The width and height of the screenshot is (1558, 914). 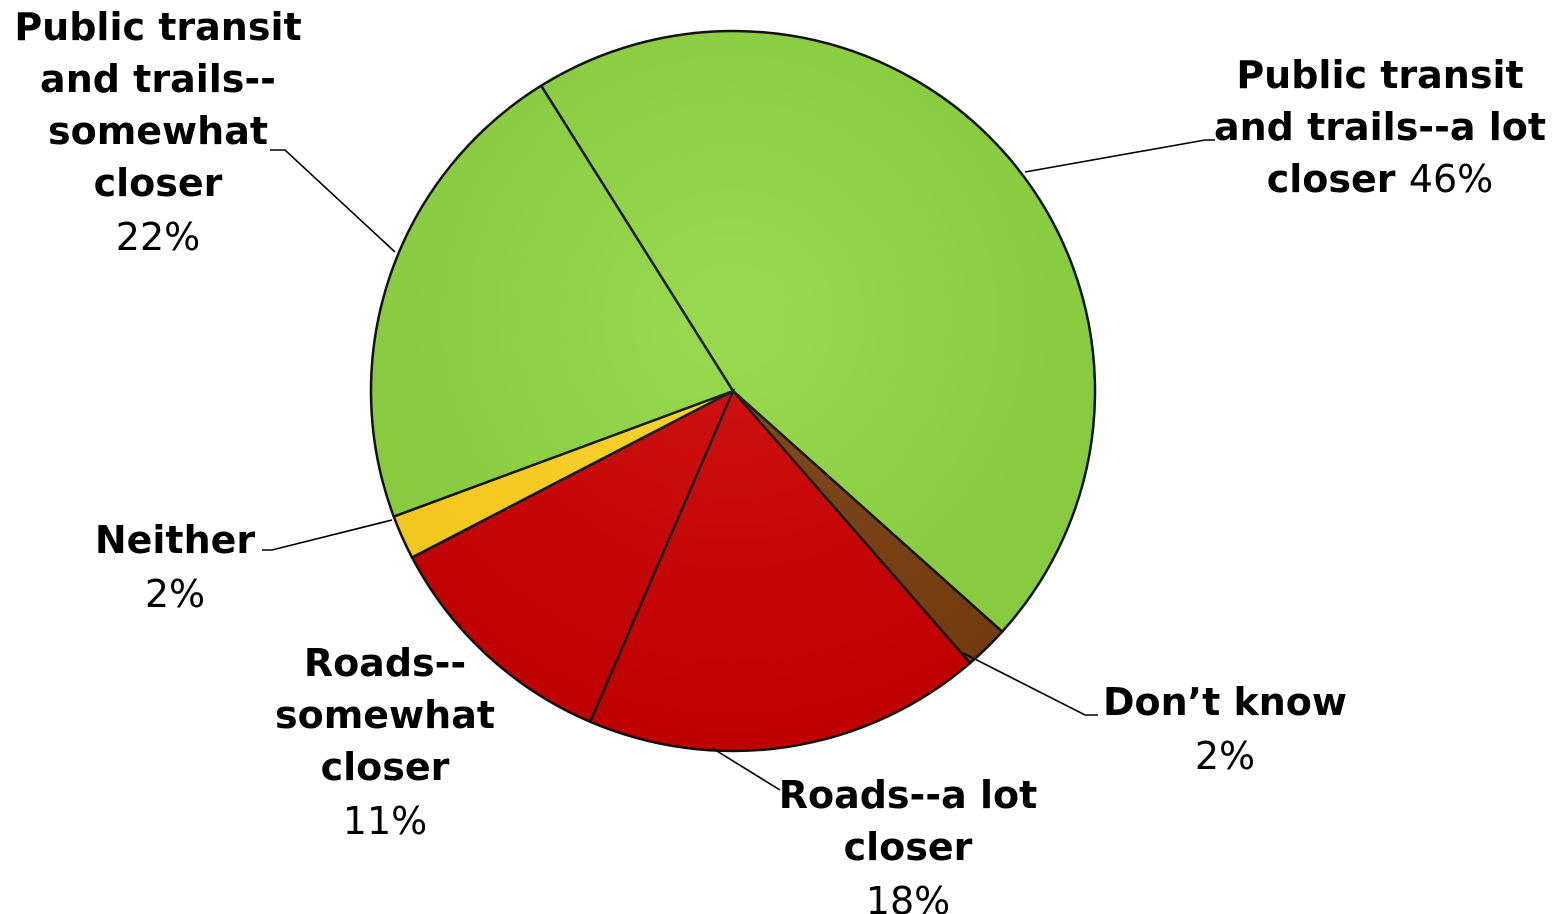 What do you see at coordinates (158, 79) in the screenshot?
I see `slice-label-line: and trails--` at bounding box center [158, 79].